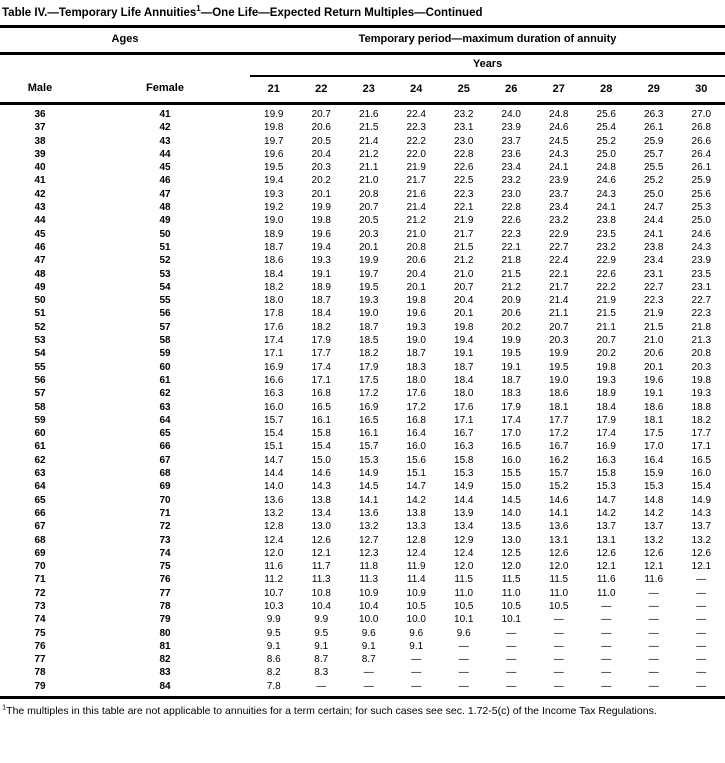  I want to click on multiple-value-cell: 25.4, so click(606, 128).